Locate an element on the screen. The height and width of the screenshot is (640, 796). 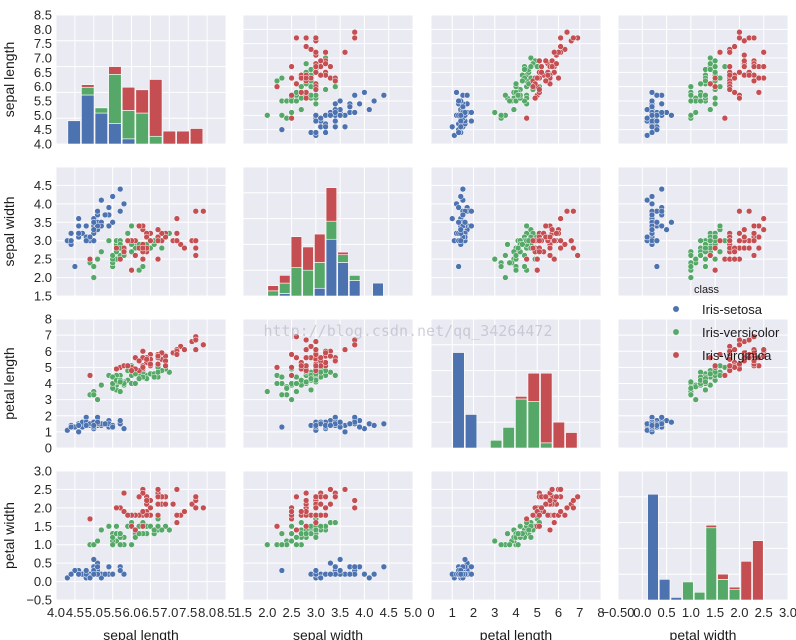
panel-sepal-width-vs-petal-length is located at coordinates (516, 231).